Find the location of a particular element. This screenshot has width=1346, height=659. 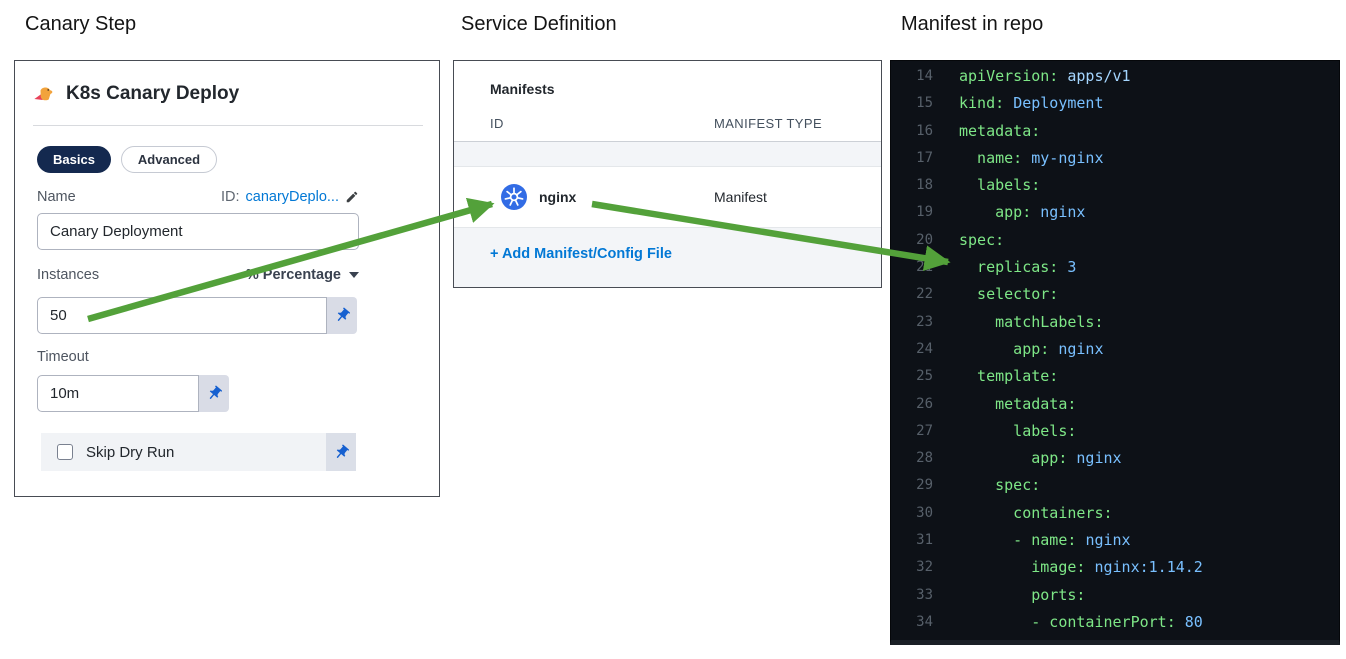

line-number: 14 is located at coordinates (924, 76).